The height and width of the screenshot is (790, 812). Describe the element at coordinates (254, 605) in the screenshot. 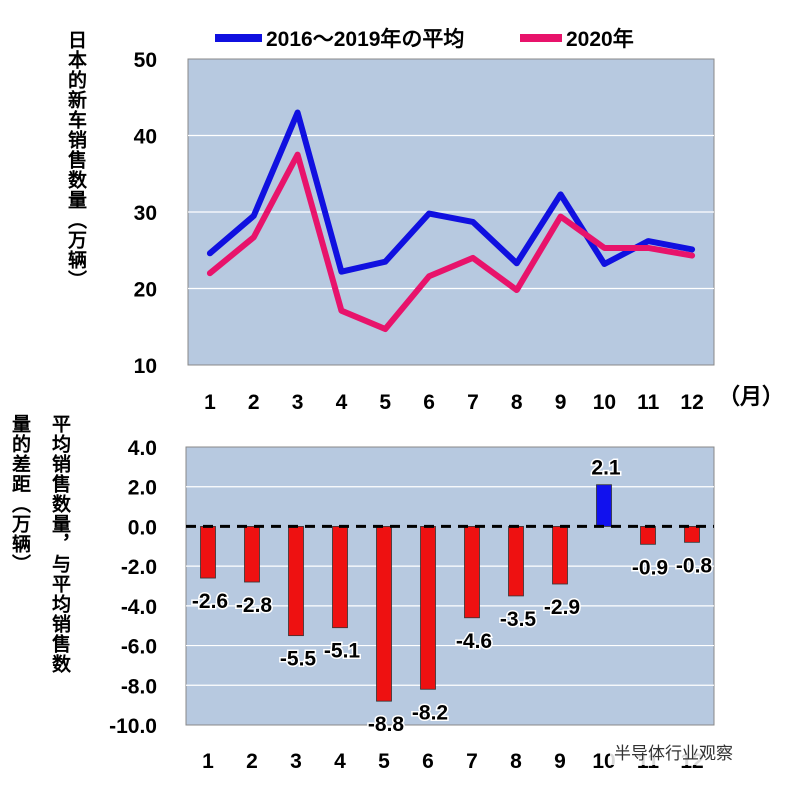

I see `data-label: -2.8` at that location.